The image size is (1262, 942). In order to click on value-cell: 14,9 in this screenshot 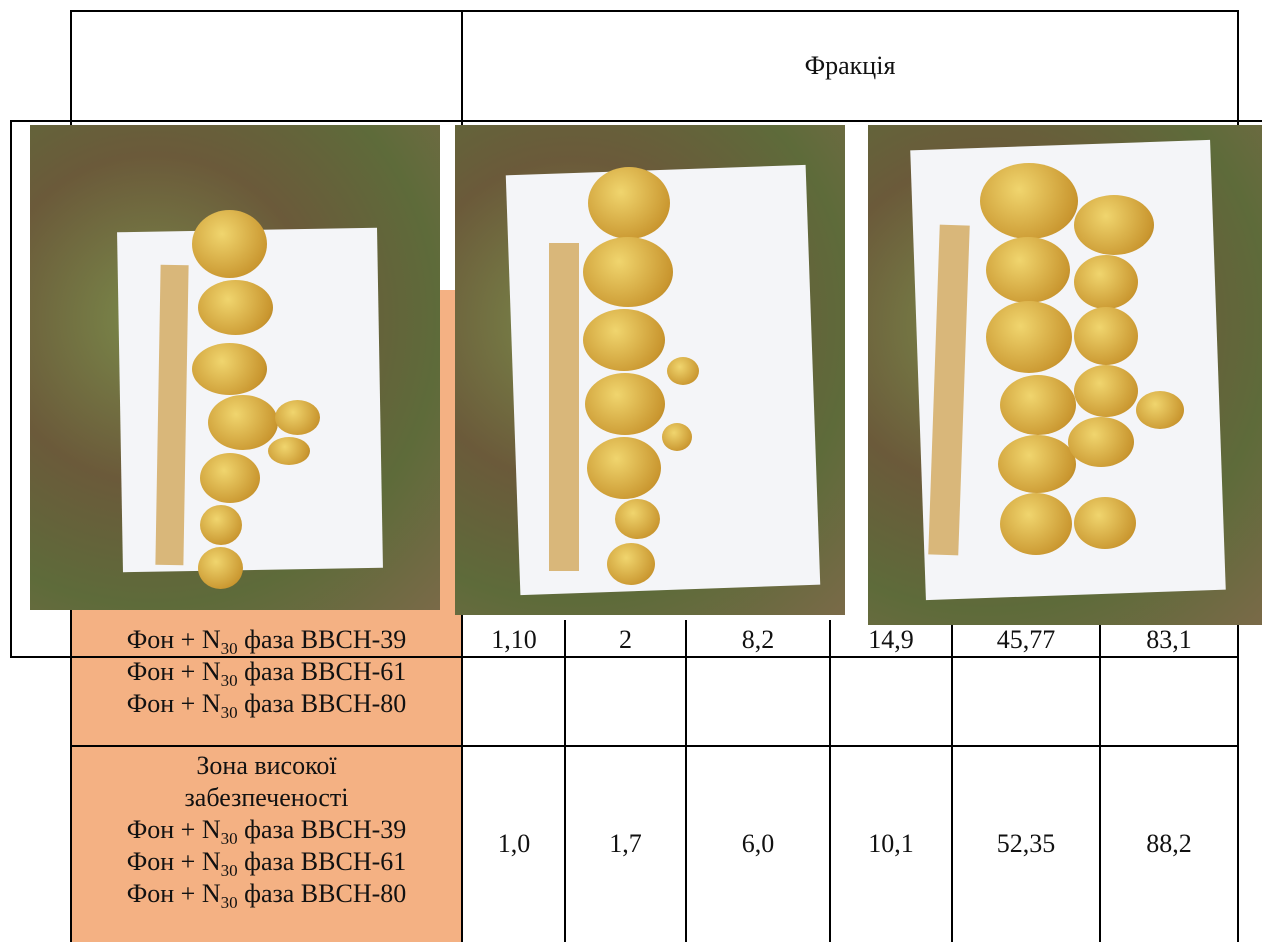, I will do `click(891, 639)`.